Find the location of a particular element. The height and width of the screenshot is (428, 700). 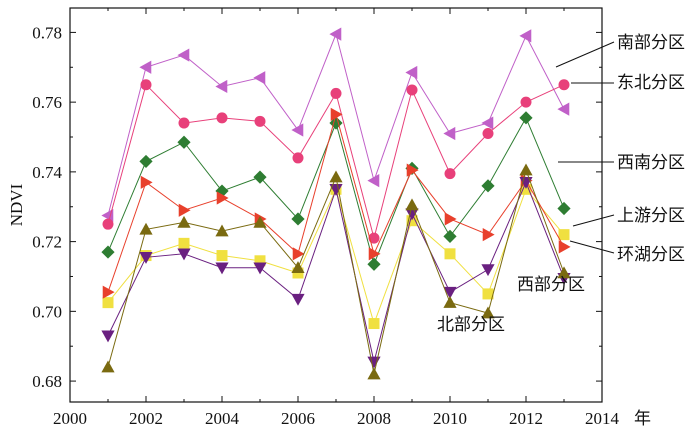

y-tick-label: 0.70 is located at coordinates (47, 311).